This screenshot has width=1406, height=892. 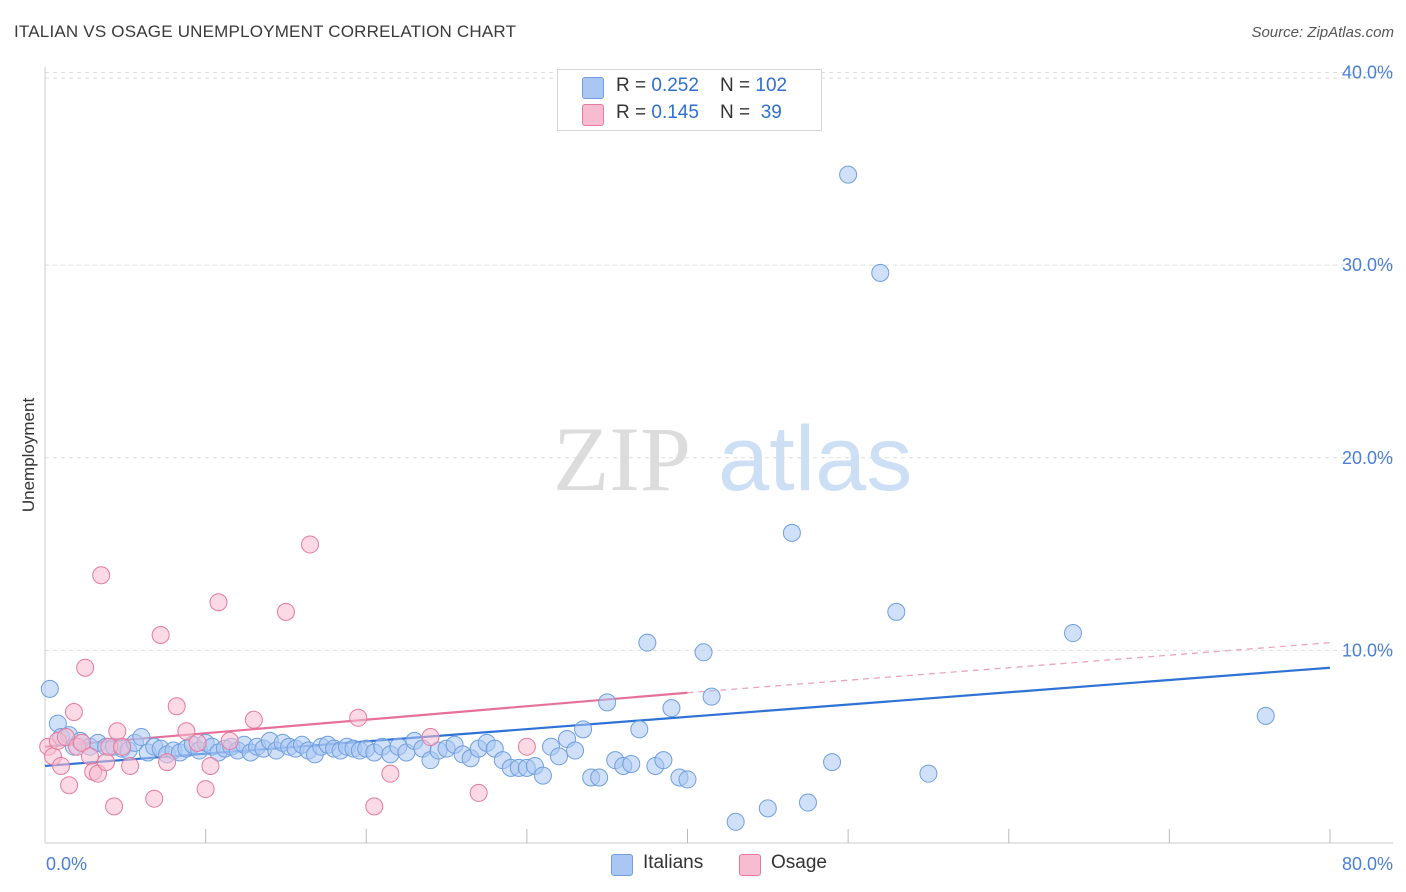 What do you see at coordinates (815, 459) in the screenshot?
I see `watermark-atlas: atlas` at bounding box center [815, 459].